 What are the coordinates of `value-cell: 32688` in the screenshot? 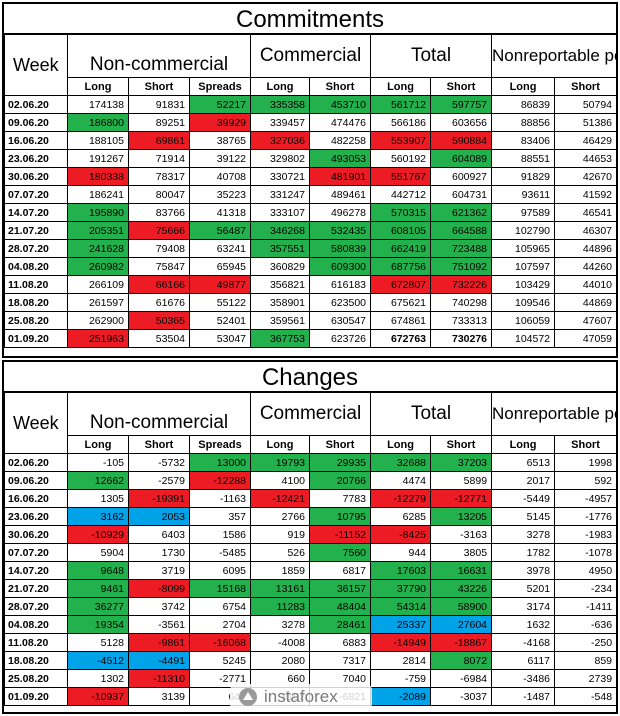 It's located at (401, 462).